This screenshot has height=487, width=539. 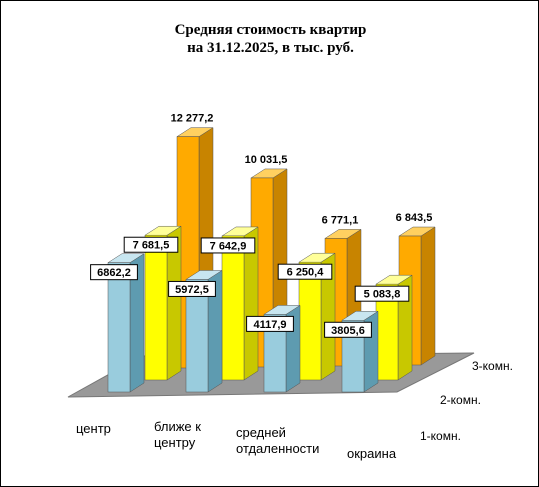 I want to click on data-label-2-1: 5972,5, so click(x=192, y=288).